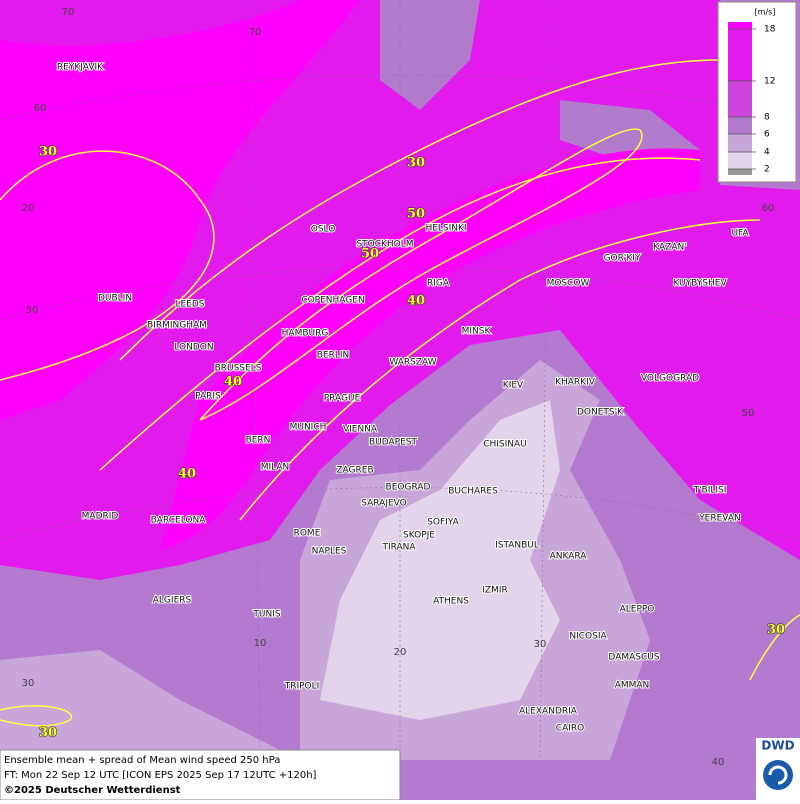  What do you see at coordinates (767, 153) in the screenshot?
I see `legend-tick-label: 4` at bounding box center [767, 153].